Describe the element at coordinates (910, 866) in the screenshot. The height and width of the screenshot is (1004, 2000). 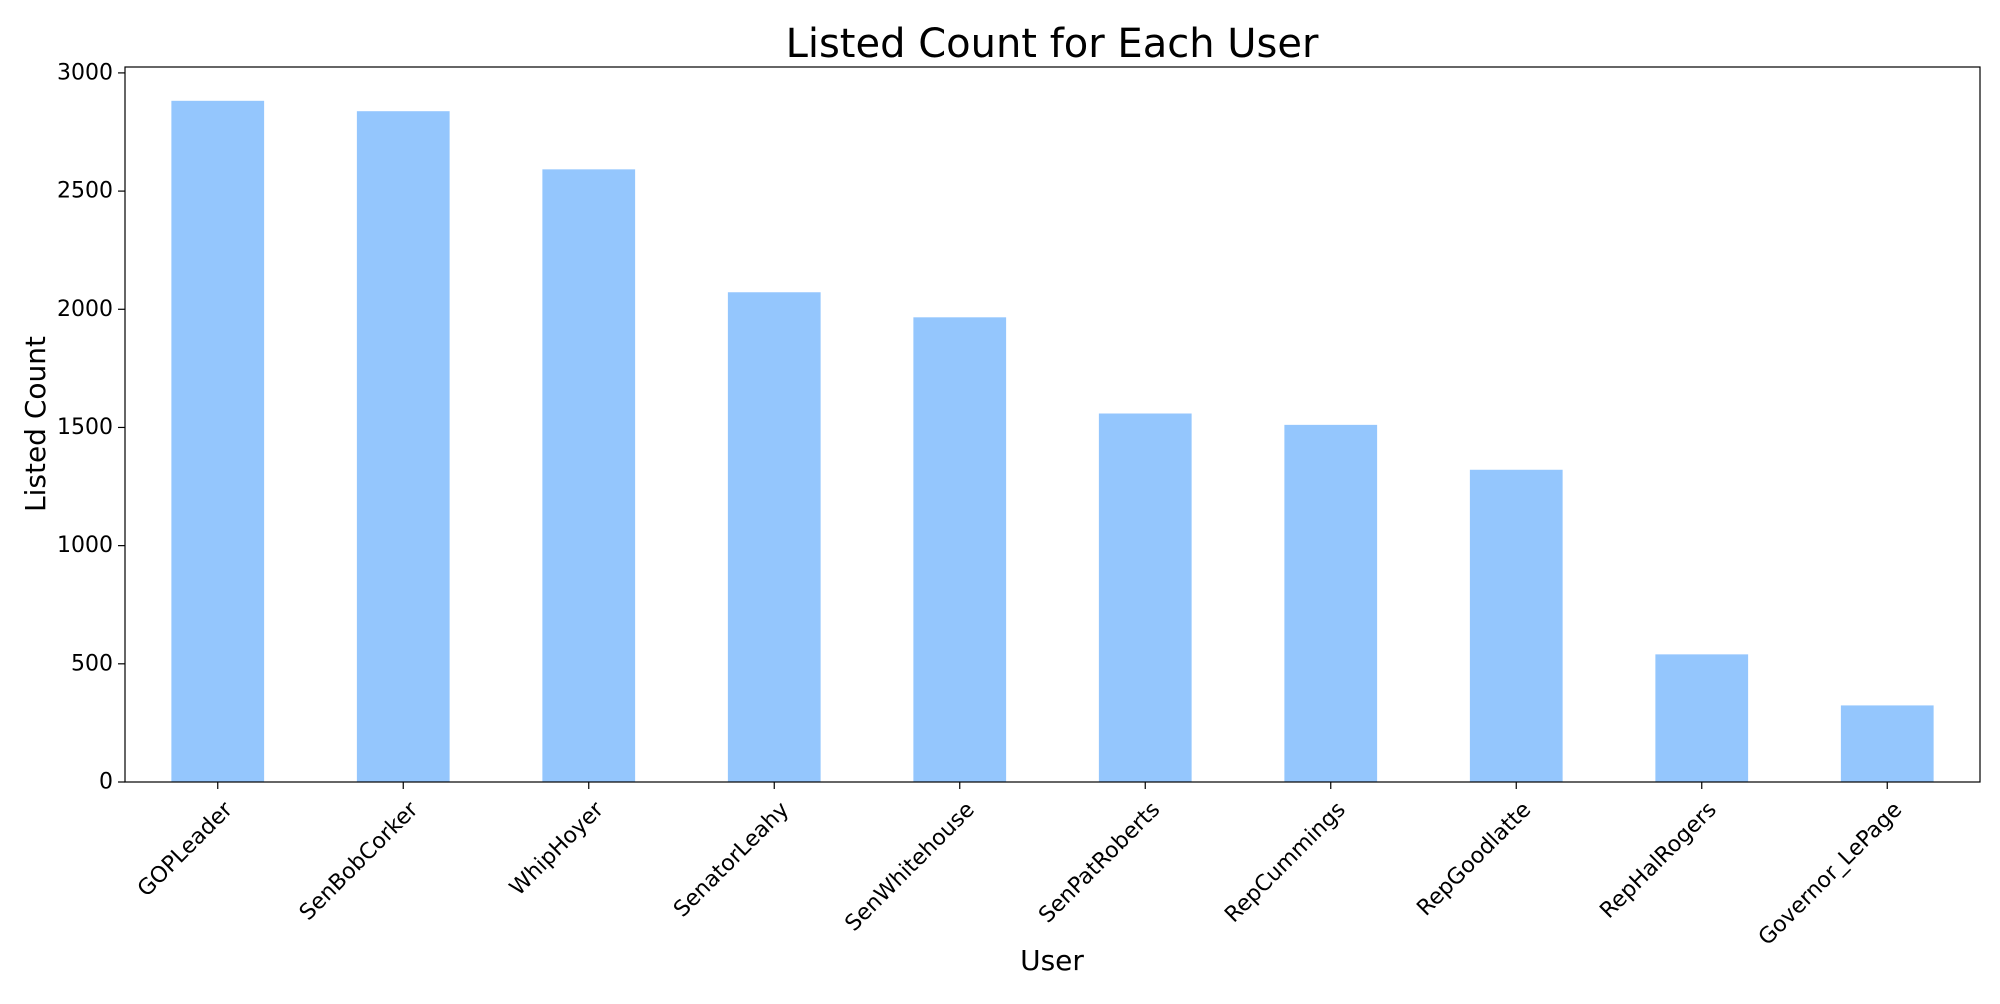
I see `x-tick-label: SenWhitehouse` at that location.